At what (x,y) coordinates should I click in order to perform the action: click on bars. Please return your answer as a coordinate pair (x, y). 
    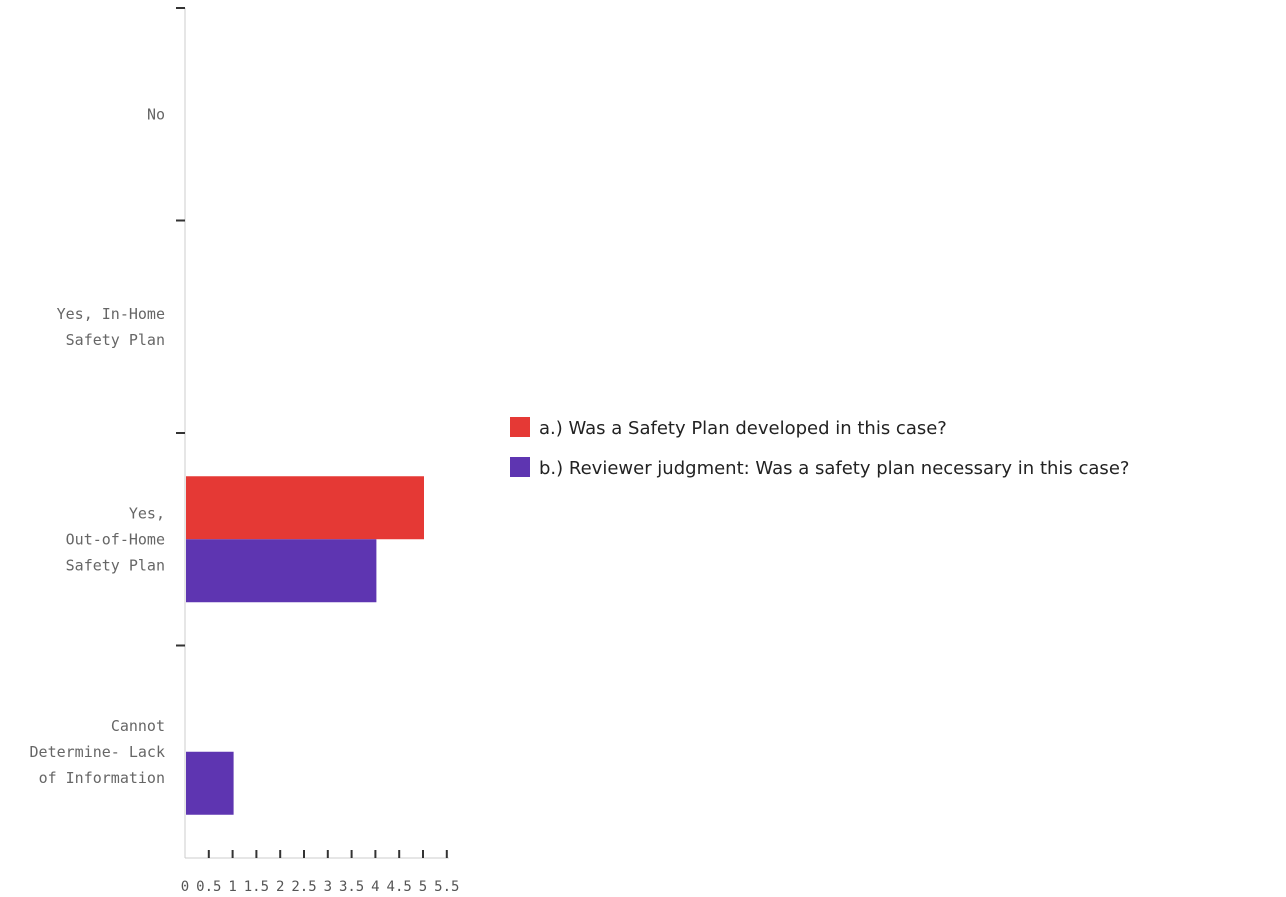
    Looking at the image, I should click on (305, 645).